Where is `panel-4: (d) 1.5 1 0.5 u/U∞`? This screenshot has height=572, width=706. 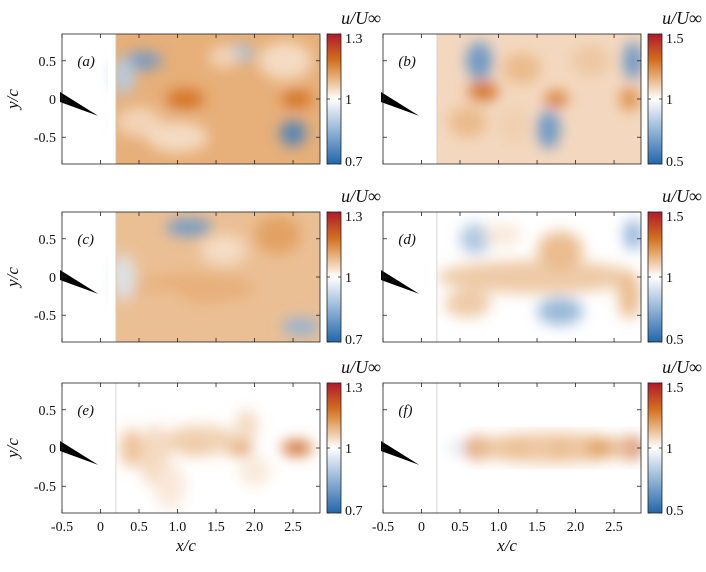 panel-4: (d) 1.5 1 0.5 u/U∞ is located at coordinates (541, 267).